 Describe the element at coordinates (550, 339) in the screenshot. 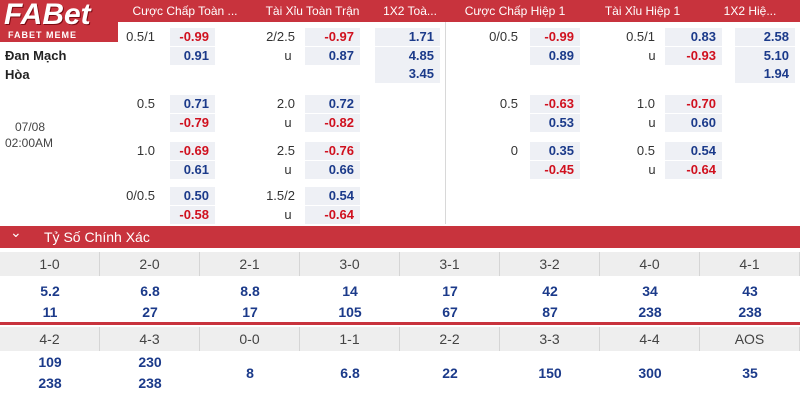

I see `score-label: 3-3` at that location.